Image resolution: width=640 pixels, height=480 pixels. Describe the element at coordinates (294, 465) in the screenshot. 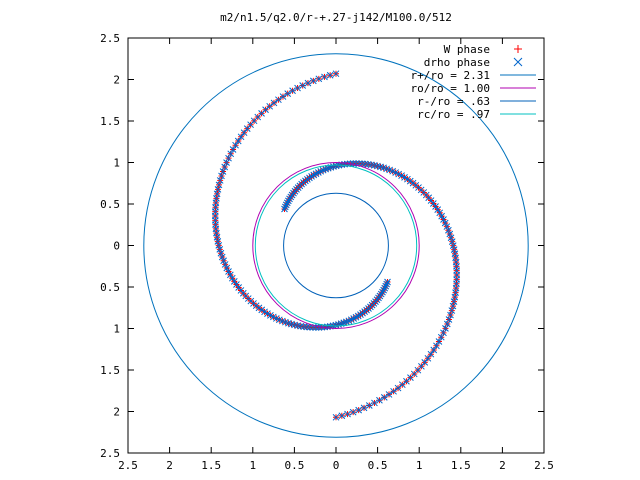

I see `x-tick-label: 0.5` at that location.